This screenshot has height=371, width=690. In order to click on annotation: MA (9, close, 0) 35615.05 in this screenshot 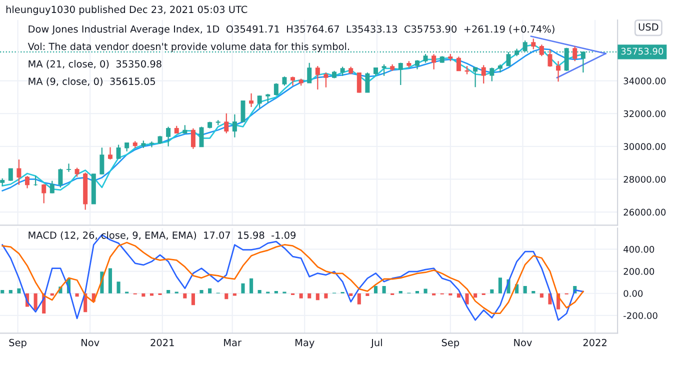, I will do `click(91, 81)`.